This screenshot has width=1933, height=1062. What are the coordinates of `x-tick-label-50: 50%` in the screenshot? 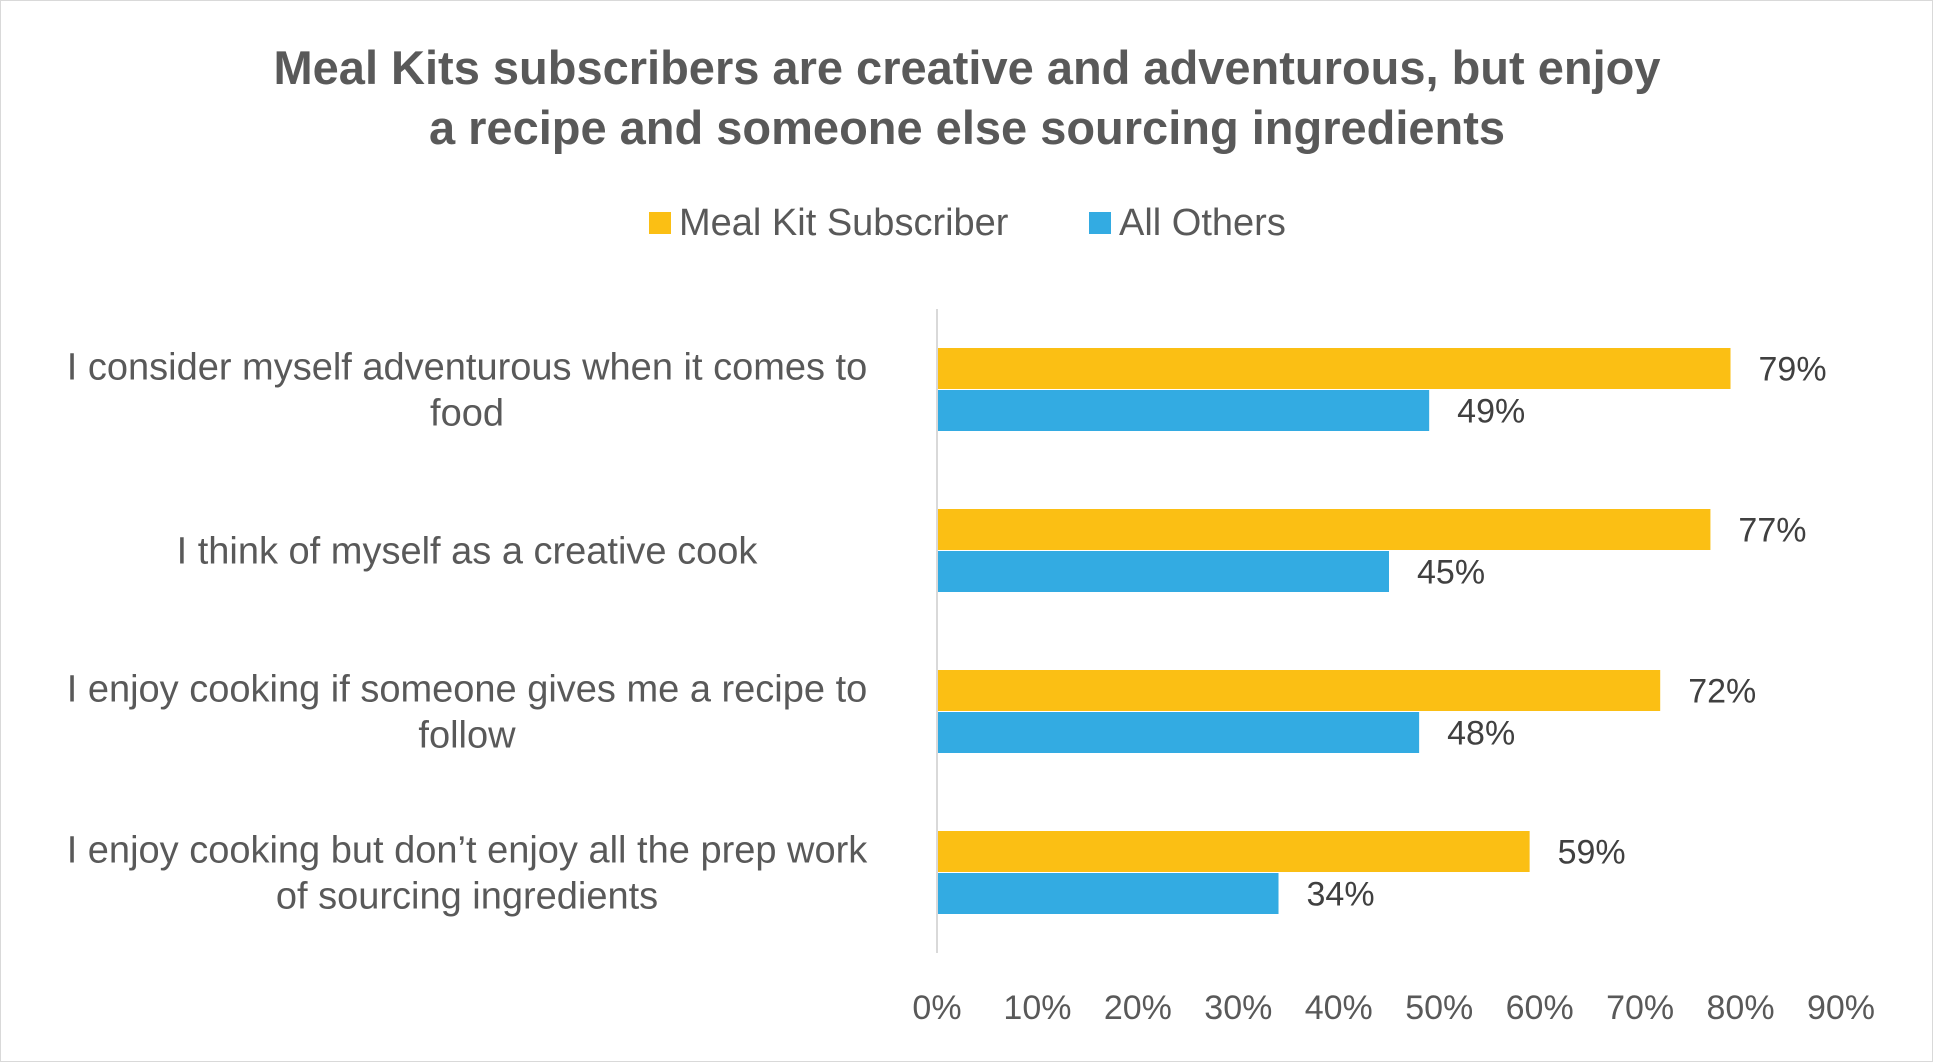 It's located at (1439, 1008).